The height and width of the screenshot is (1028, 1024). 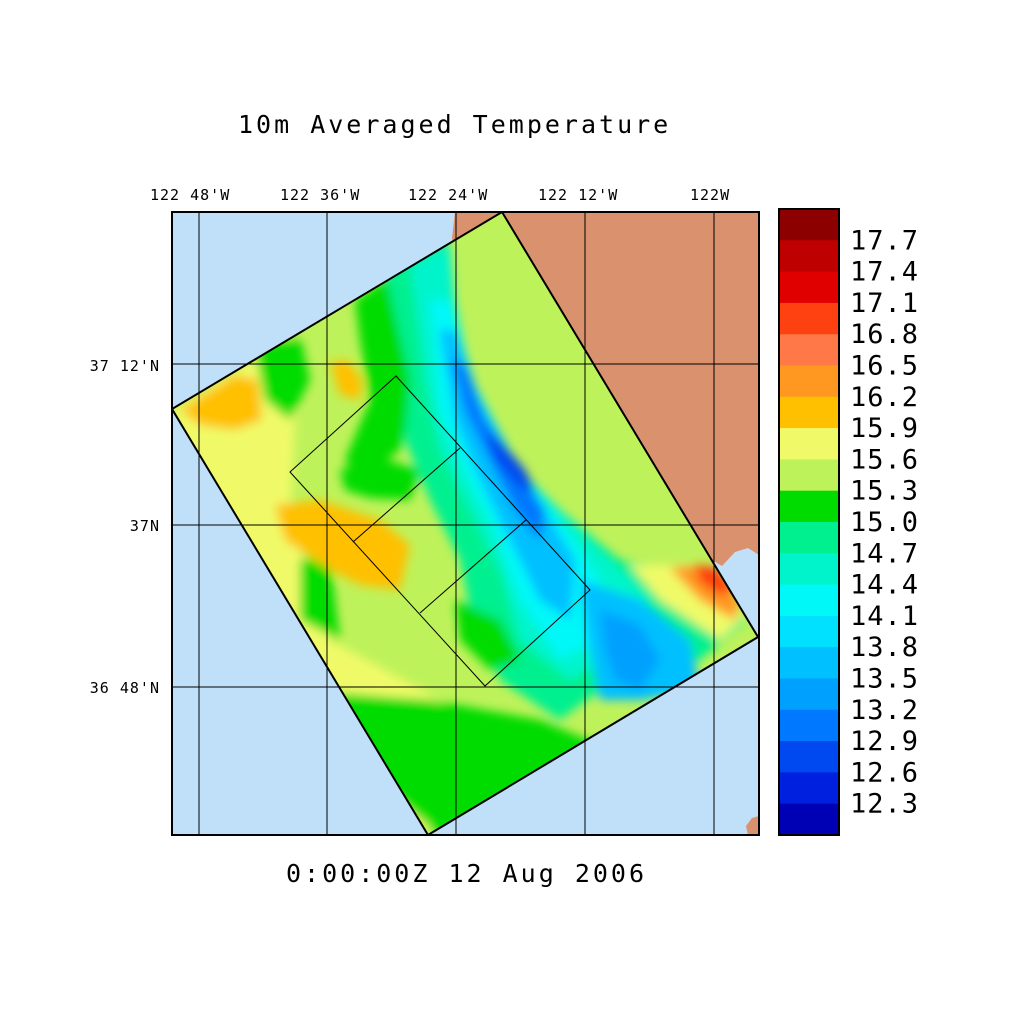 I want to click on lat-label-36-48n: 36 48'N, so click(x=125, y=688).